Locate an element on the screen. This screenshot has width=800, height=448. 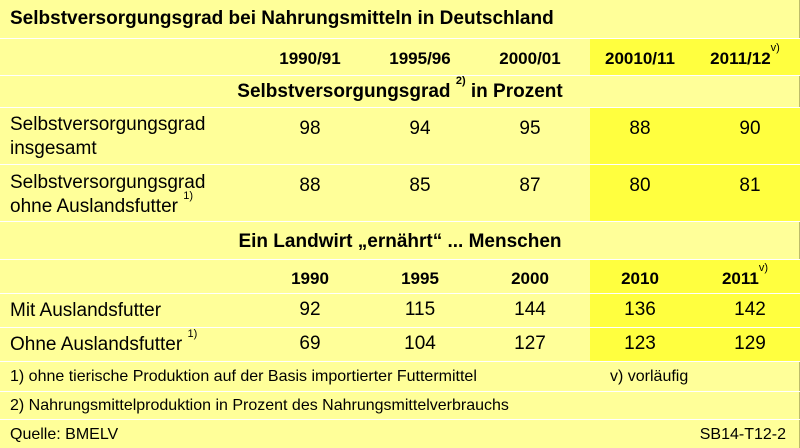
value-cell: 123 is located at coordinates (640, 343).